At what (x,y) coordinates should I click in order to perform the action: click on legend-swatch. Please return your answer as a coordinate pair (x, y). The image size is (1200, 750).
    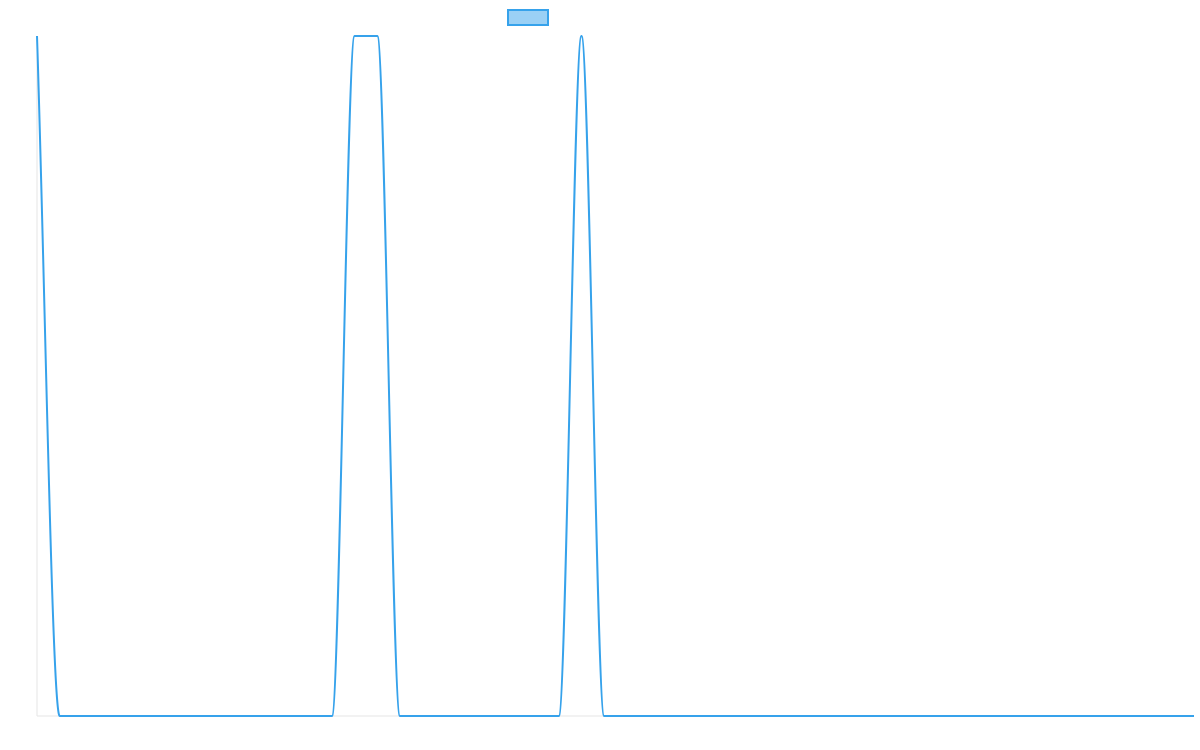
    Looking at the image, I should click on (528, 17).